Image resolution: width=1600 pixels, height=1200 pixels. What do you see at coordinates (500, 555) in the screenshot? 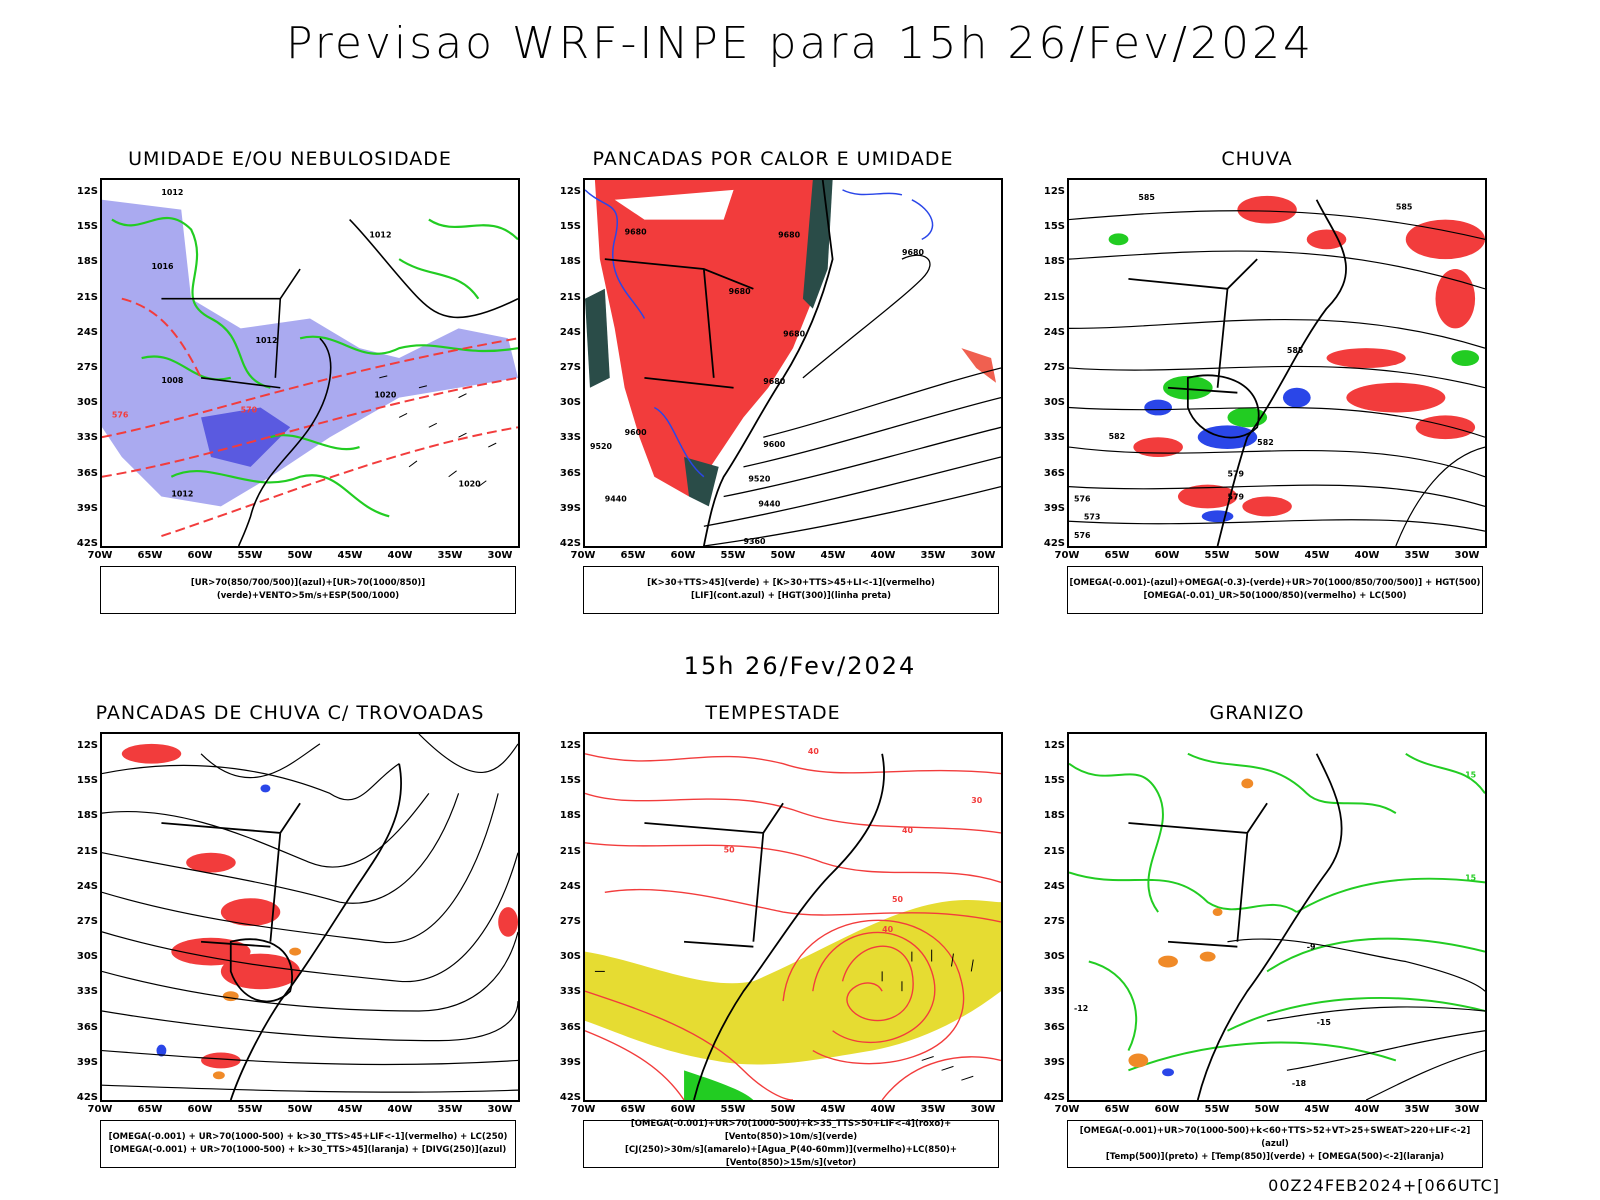
I see `lon-tick-label: 30W` at bounding box center [500, 555].